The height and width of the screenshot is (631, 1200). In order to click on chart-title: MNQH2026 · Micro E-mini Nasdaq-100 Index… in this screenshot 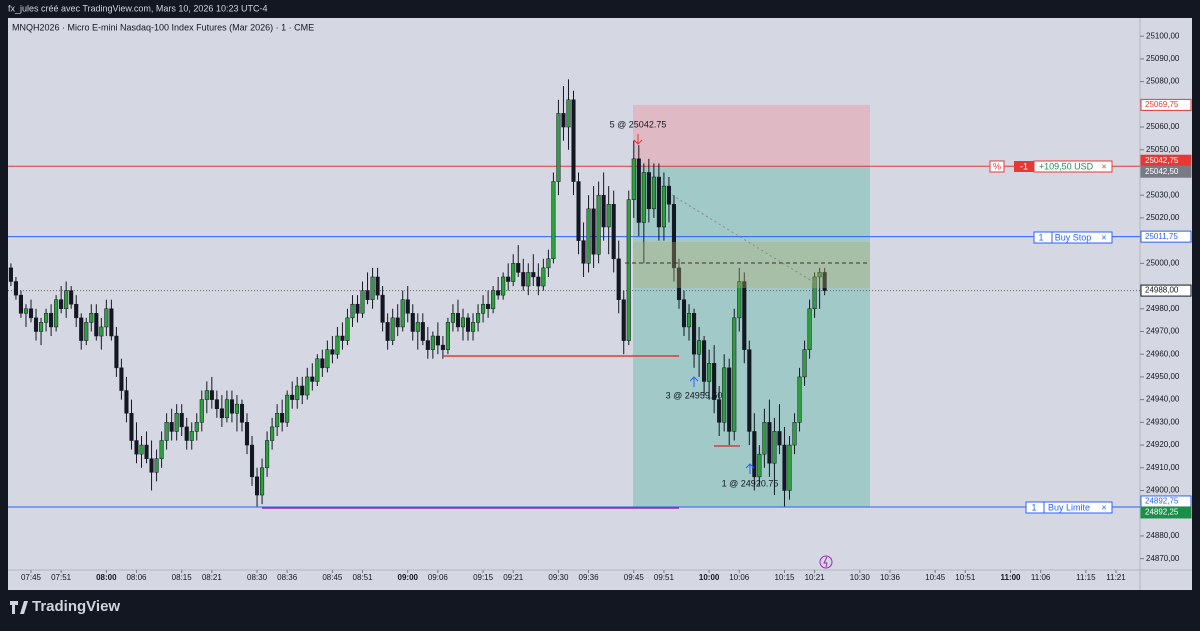, I will do `click(163, 27)`.